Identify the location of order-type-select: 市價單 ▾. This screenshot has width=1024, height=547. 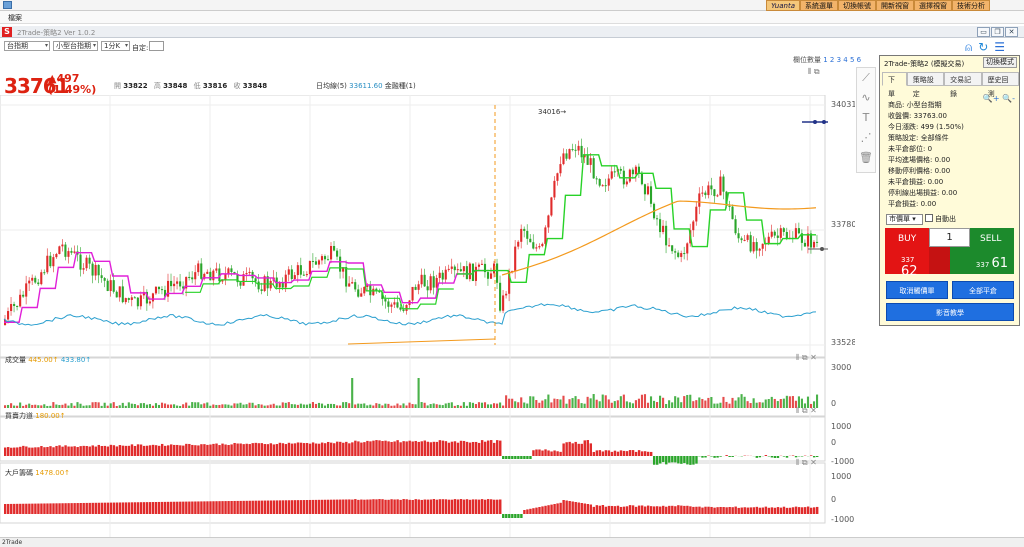
(904, 219).